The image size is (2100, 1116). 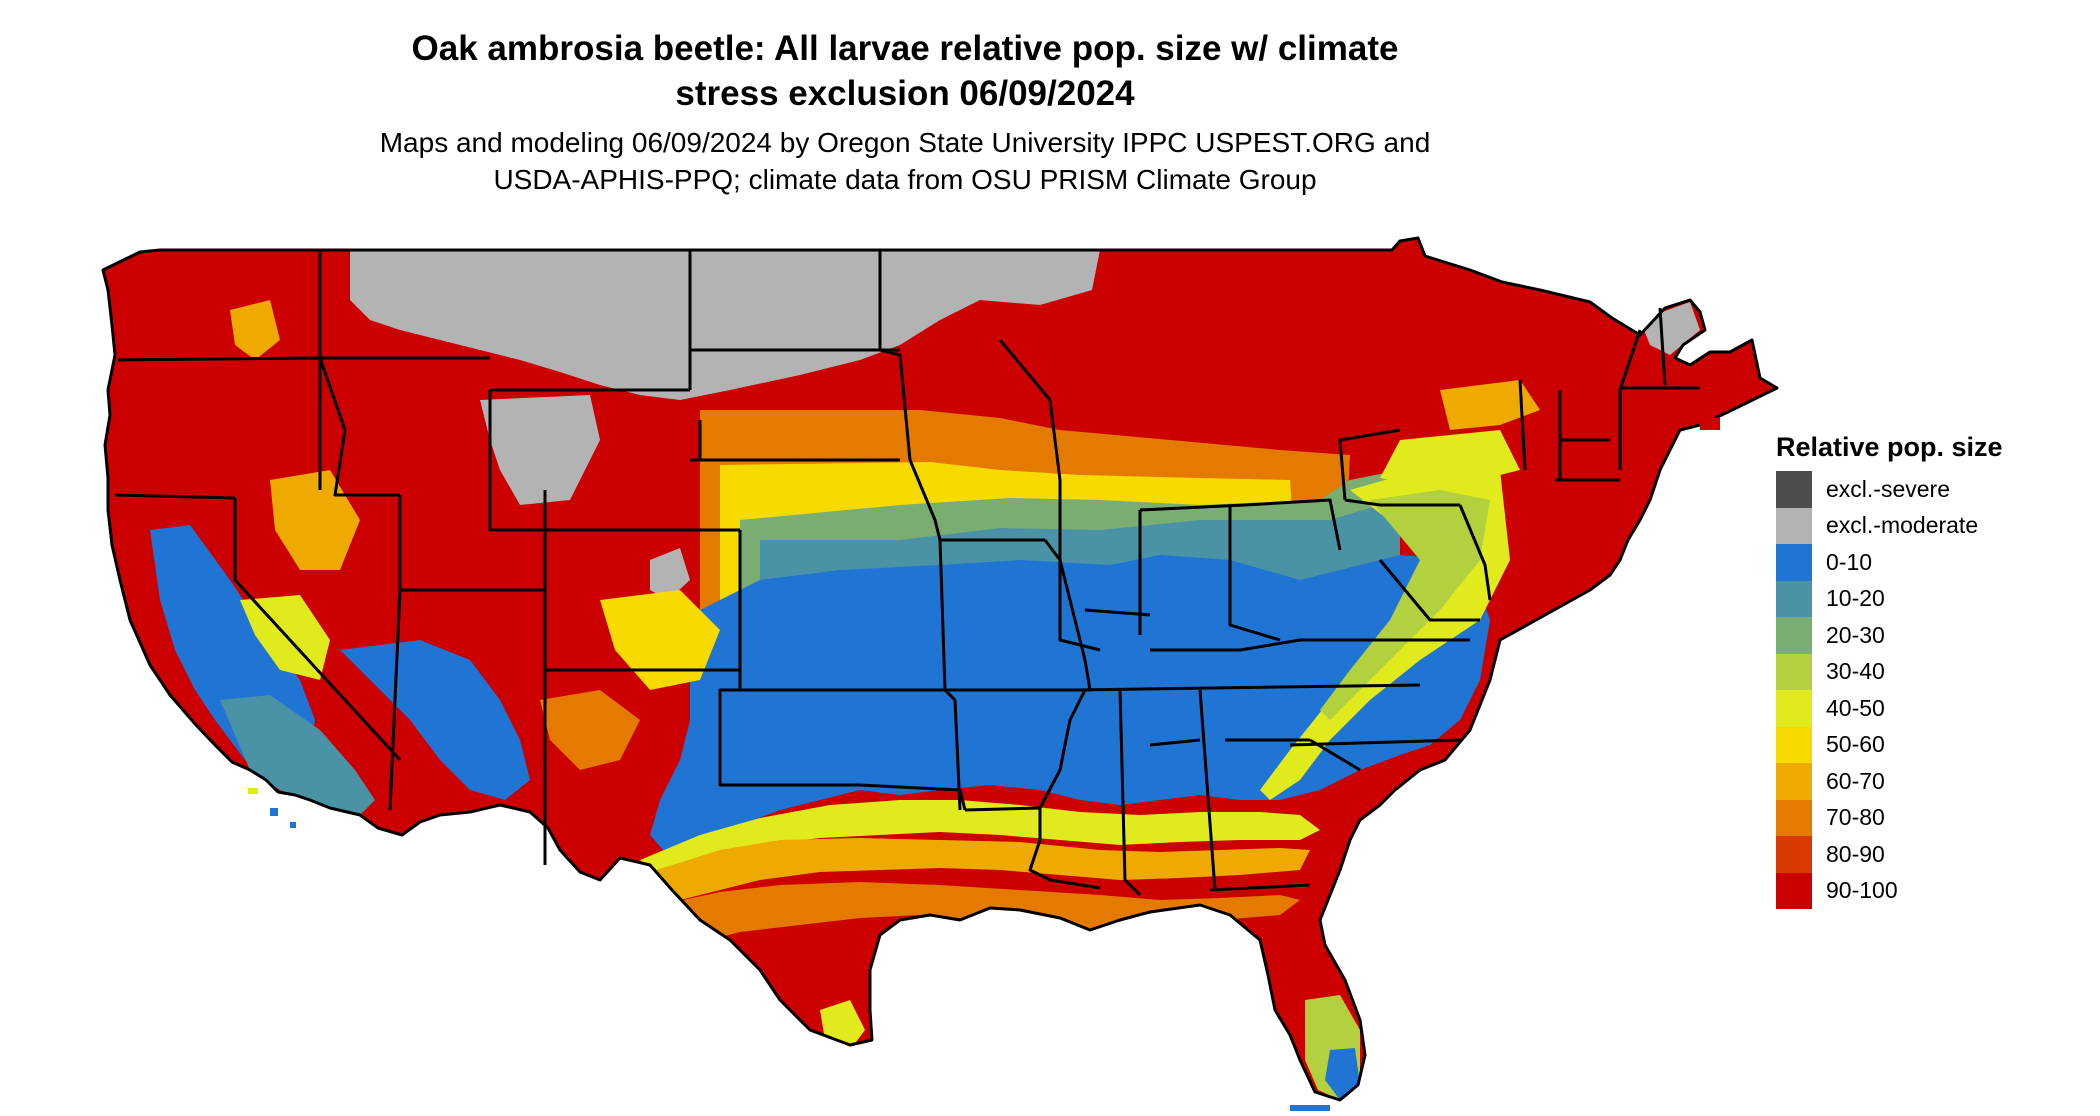 I want to click on legend-item: 90-100, so click(x=1926, y=890).